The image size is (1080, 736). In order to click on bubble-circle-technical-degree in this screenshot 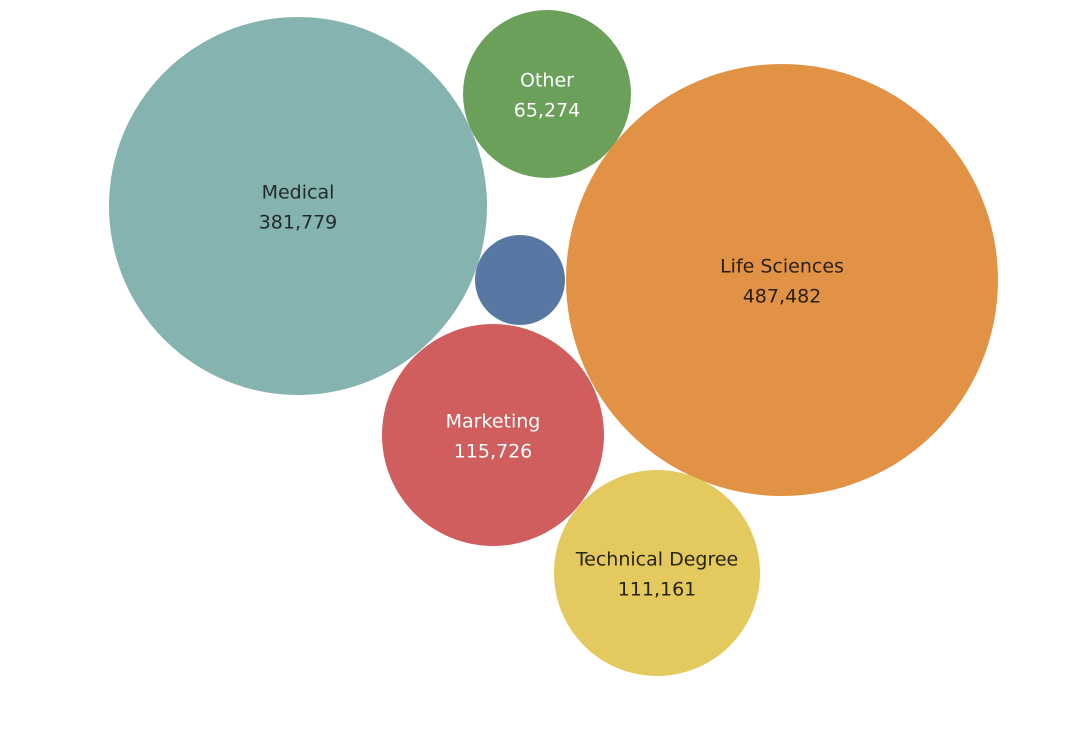, I will do `click(657, 573)`.